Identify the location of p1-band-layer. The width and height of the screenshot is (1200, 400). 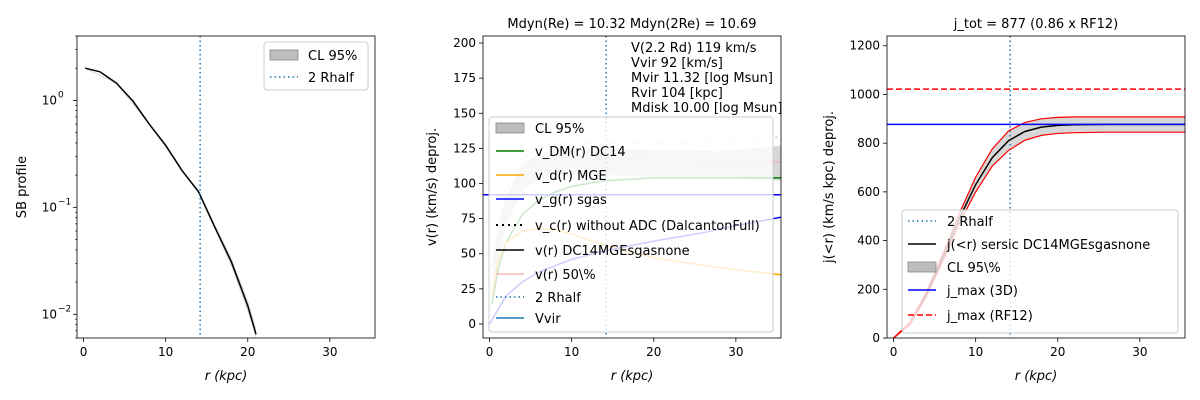
(170, 202).